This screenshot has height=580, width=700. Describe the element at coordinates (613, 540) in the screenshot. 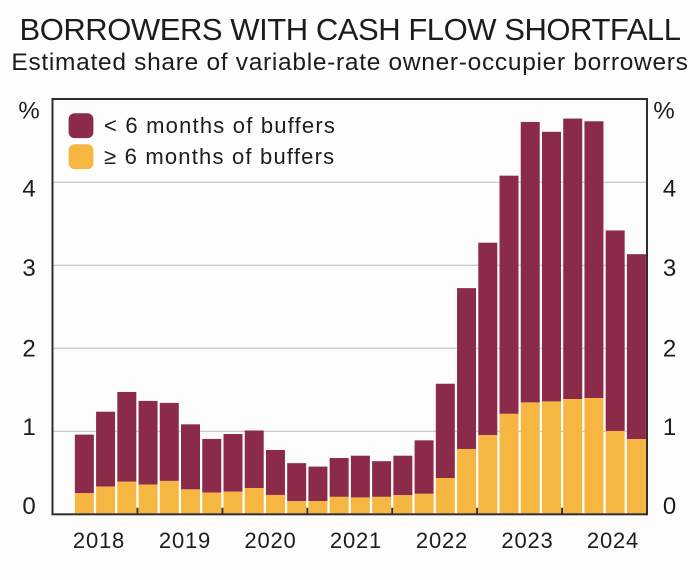

I see `svg-text: 2024` at that location.